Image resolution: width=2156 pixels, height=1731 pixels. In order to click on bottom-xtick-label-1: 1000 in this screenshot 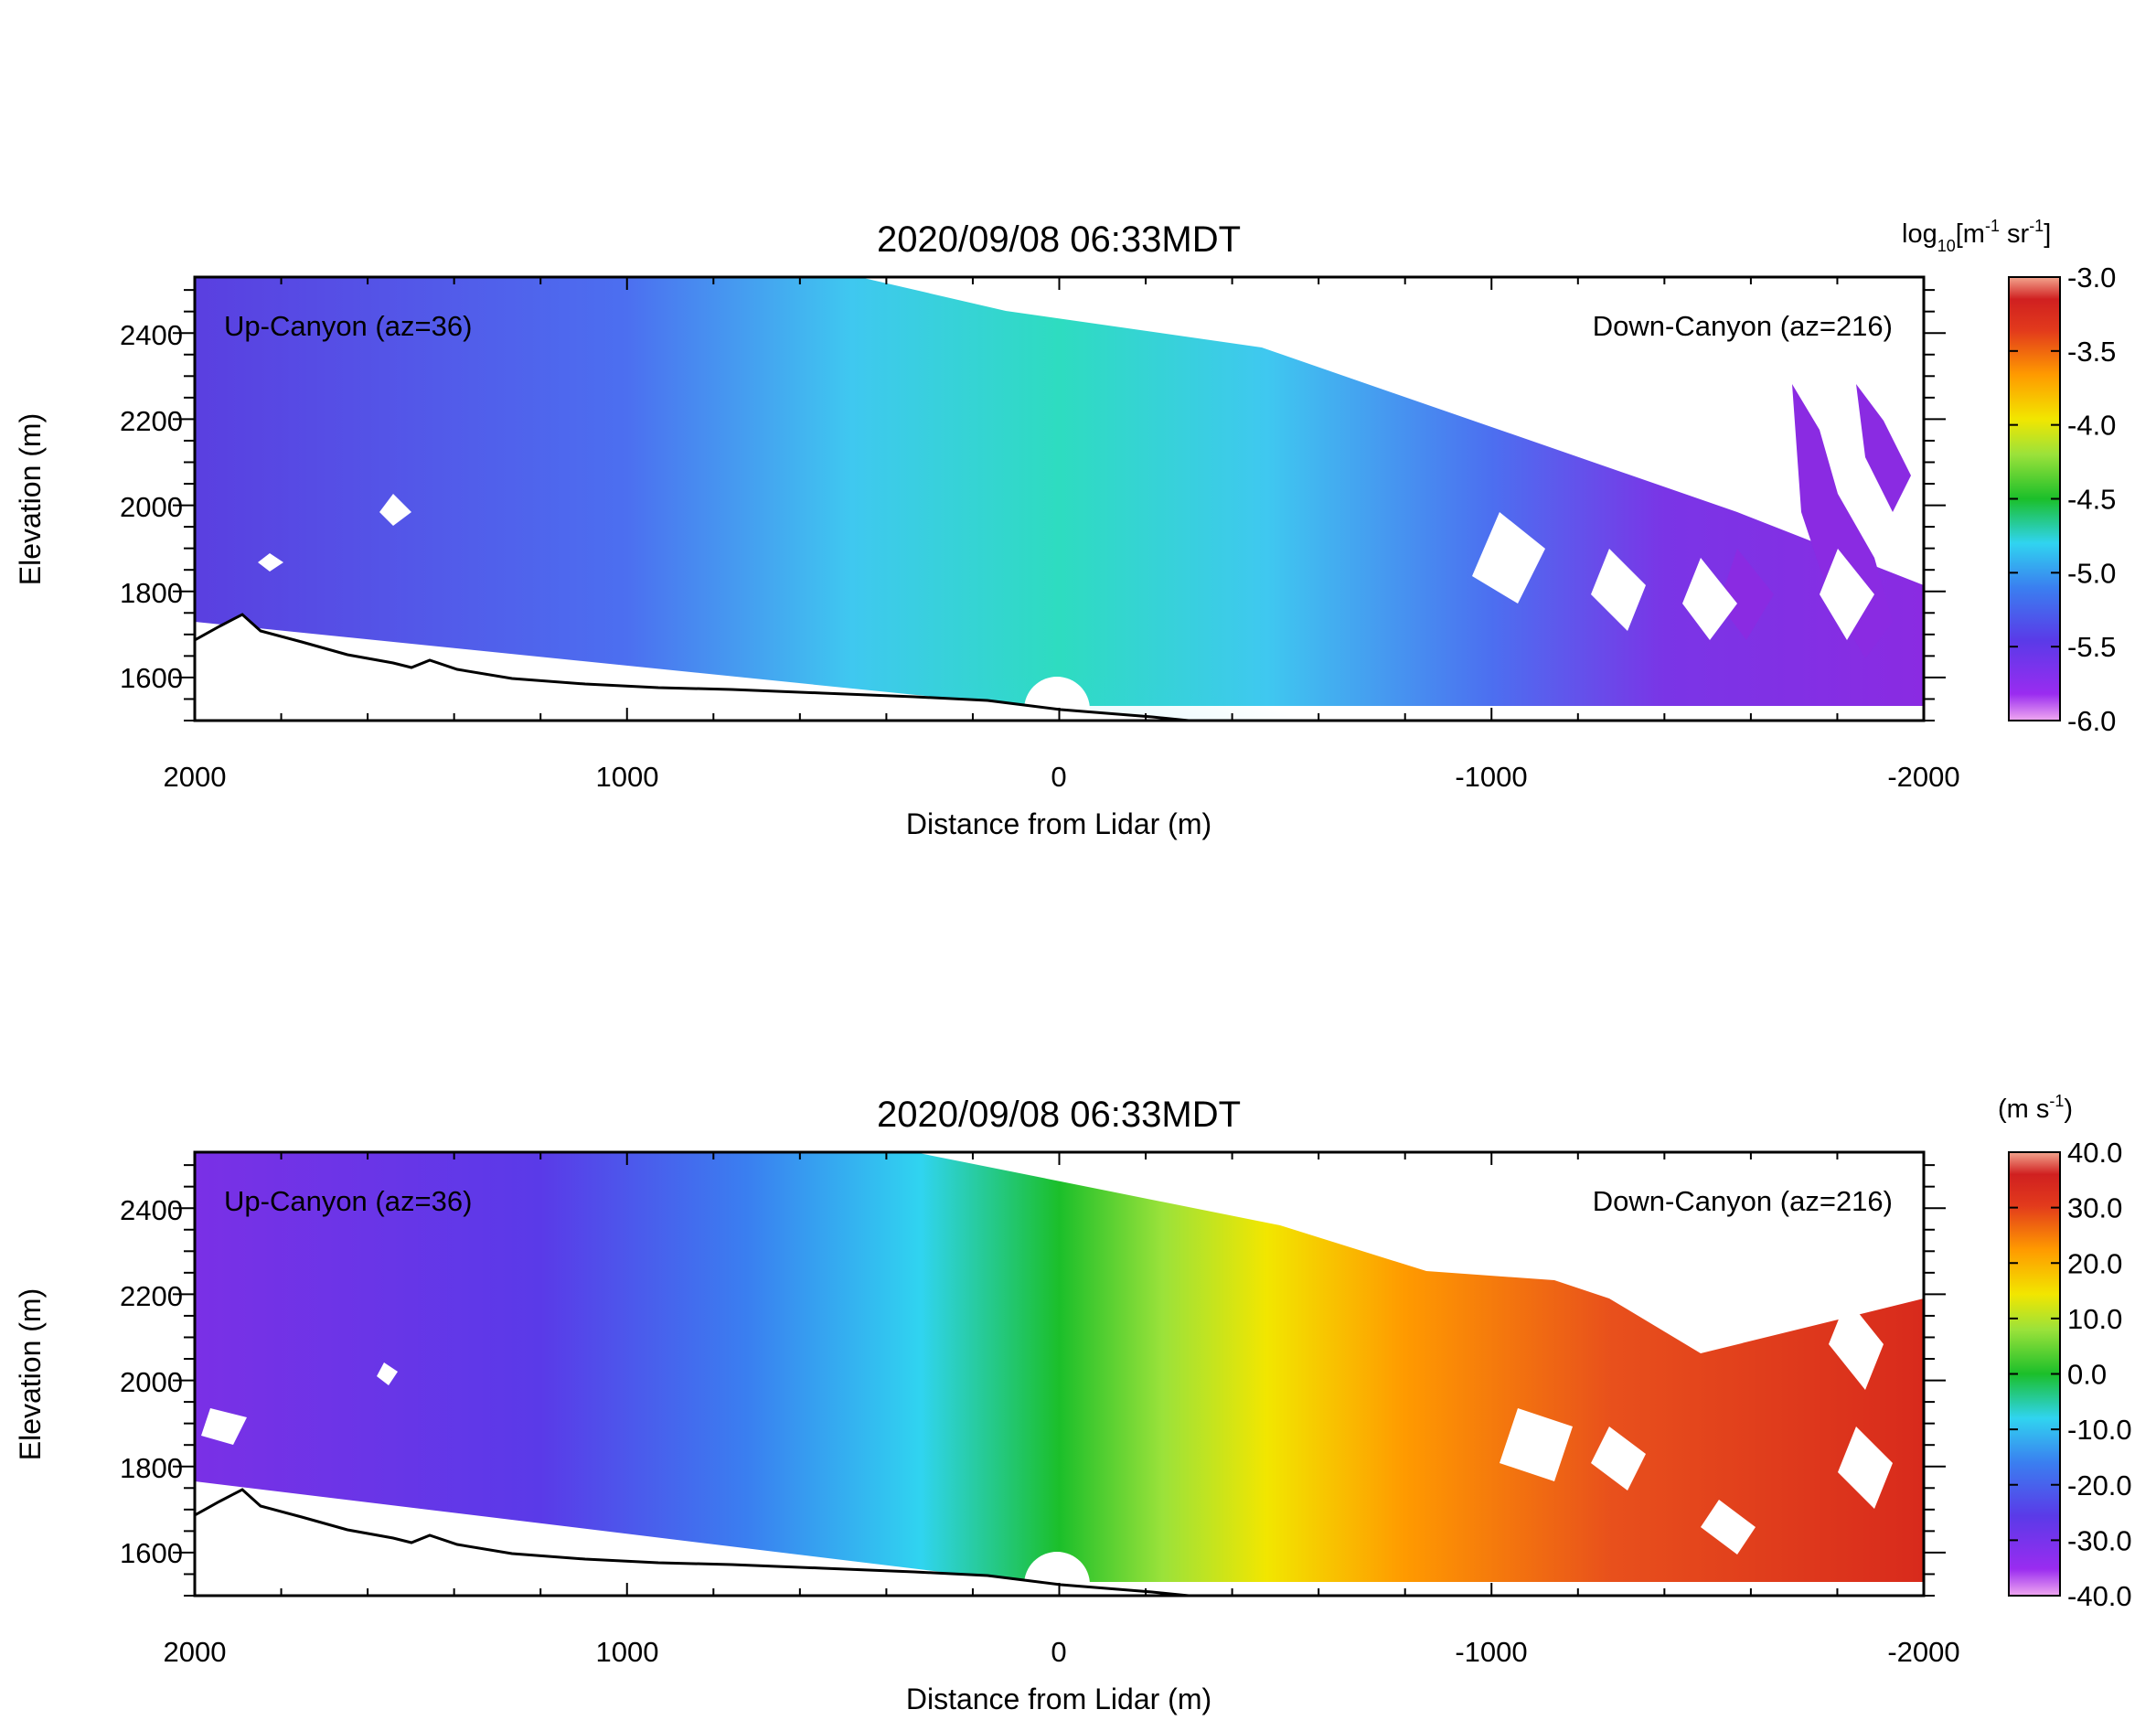, I will do `click(627, 1652)`.